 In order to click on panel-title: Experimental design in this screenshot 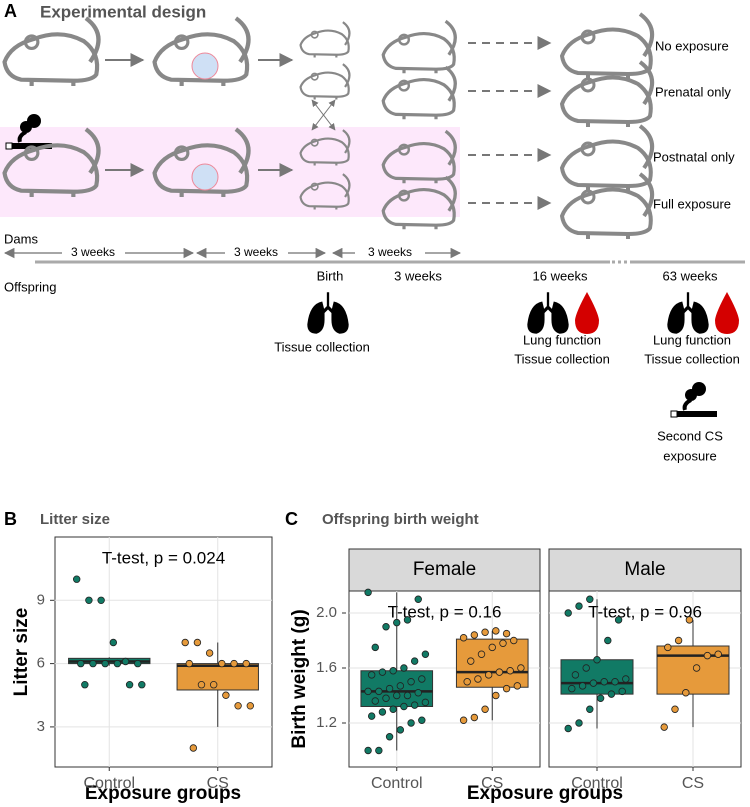, I will do `click(123, 11)`.